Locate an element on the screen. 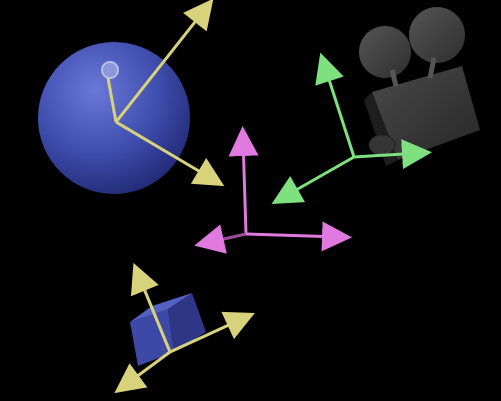  cube-object is located at coordinates (168, 329).